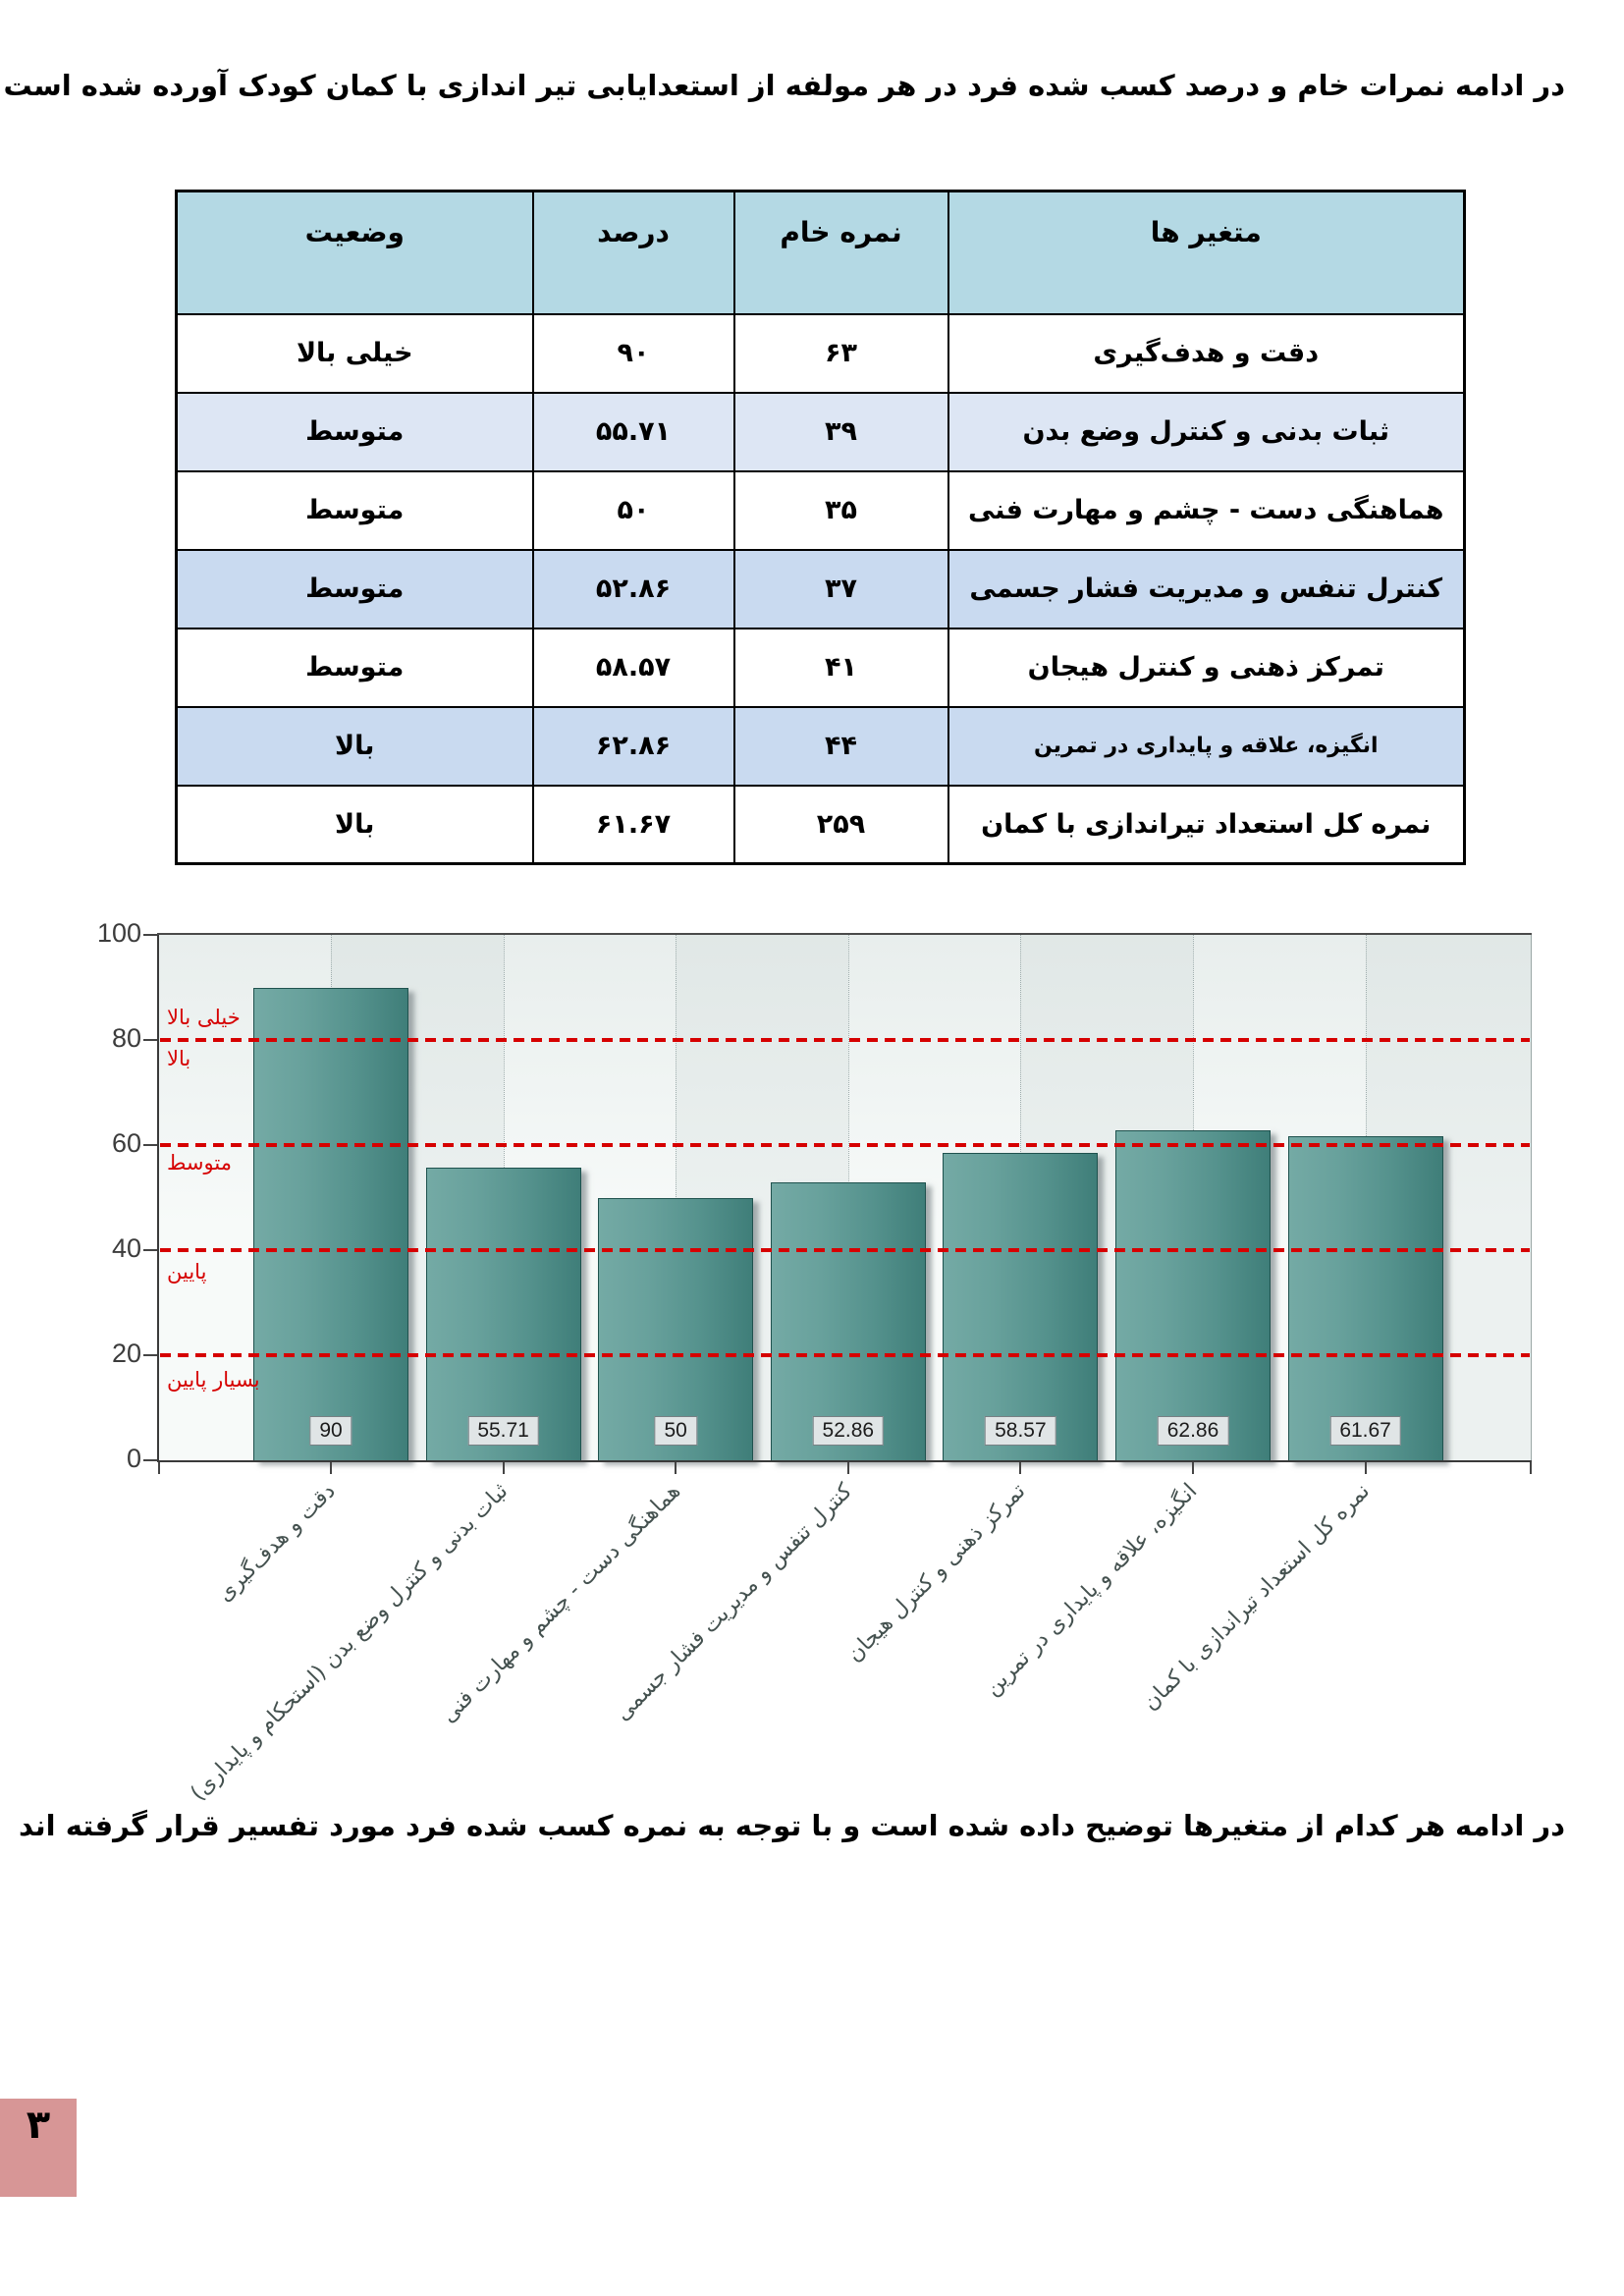 The width and height of the screenshot is (1624, 2296). Describe the element at coordinates (354, 252) in the screenshot. I see `column-header-3: وضعیت` at that location.